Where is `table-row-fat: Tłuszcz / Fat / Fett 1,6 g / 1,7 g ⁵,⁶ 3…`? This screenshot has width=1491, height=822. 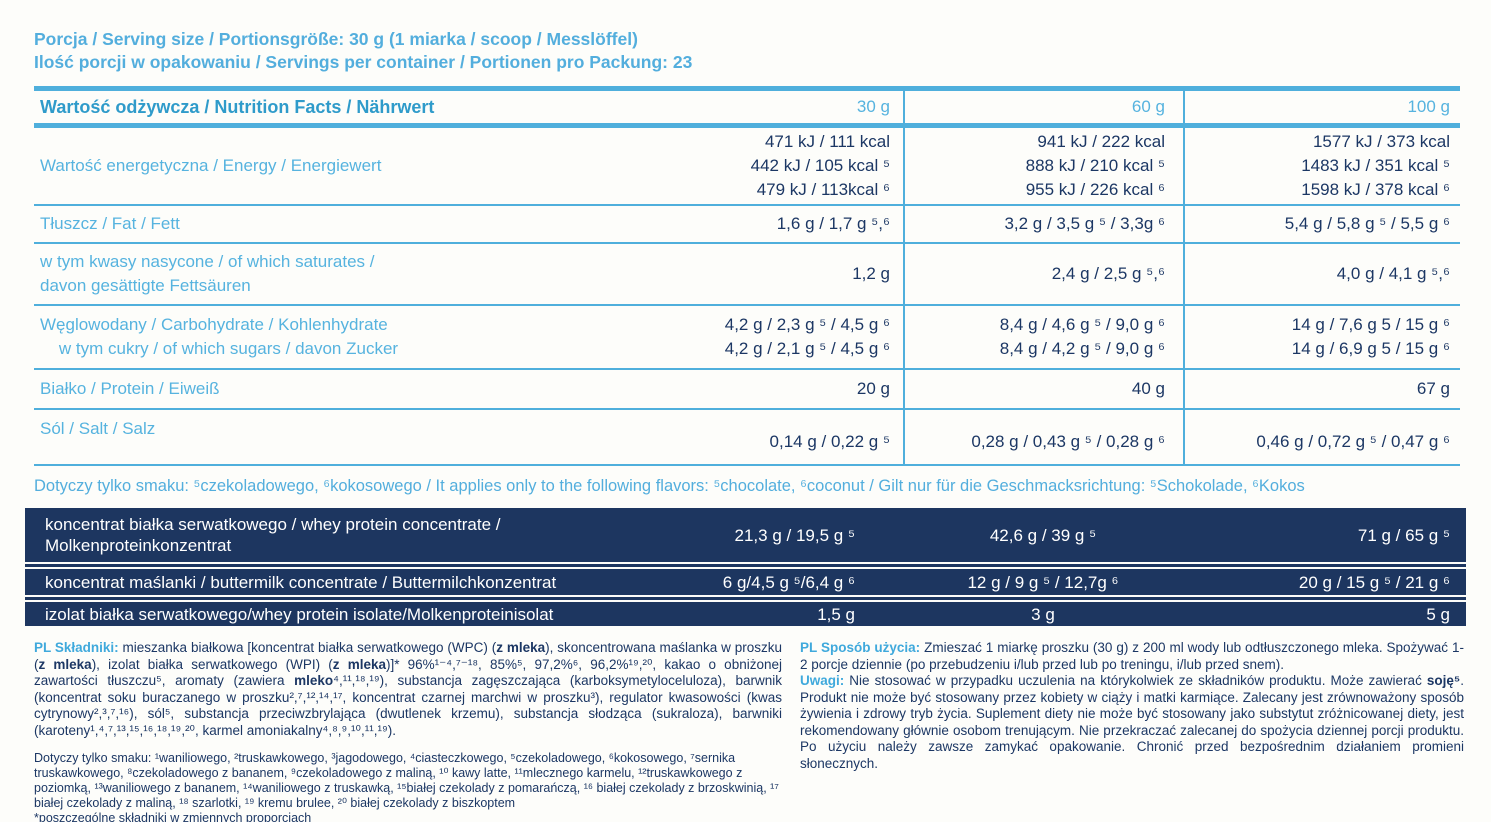 table-row-fat: Tłuszcz / Fat / Fett 1,6 g / 1,7 g ⁵,⁶ 3… is located at coordinates (747, 224).